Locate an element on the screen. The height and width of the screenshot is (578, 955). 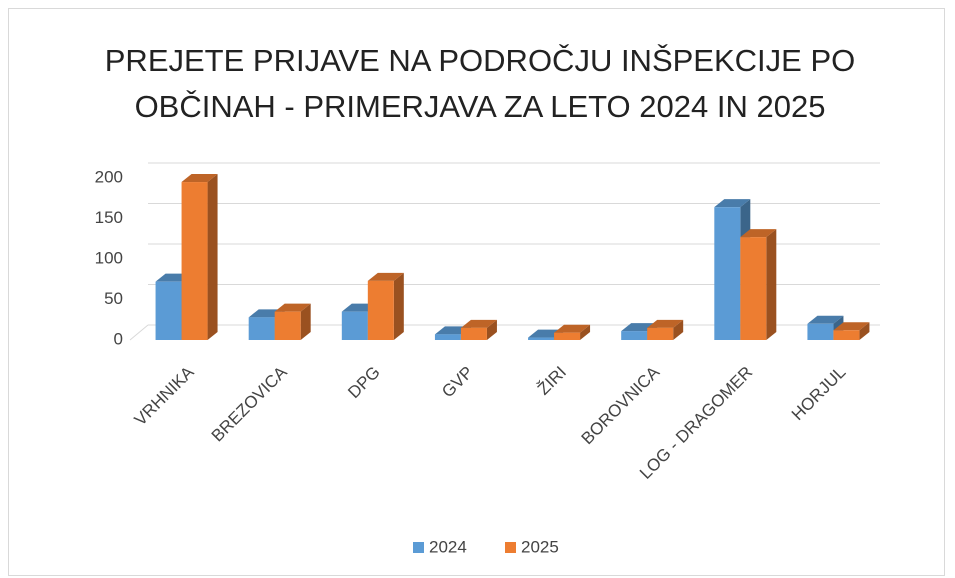
x-tick-label: GVP is located at coordinates (457, 382).